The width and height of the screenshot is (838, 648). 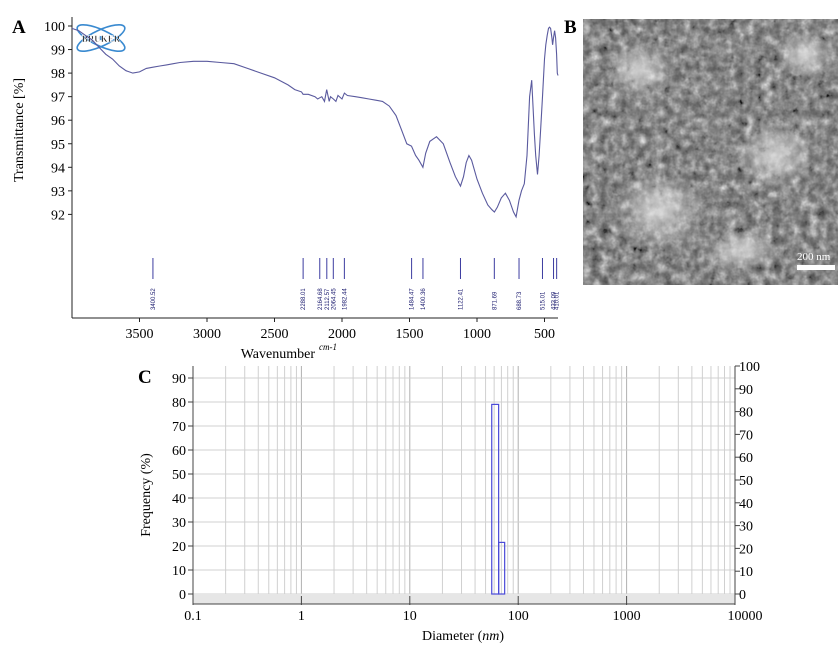 I want to click on dls-x-tick-label: 100, so click(x=518, y=616).